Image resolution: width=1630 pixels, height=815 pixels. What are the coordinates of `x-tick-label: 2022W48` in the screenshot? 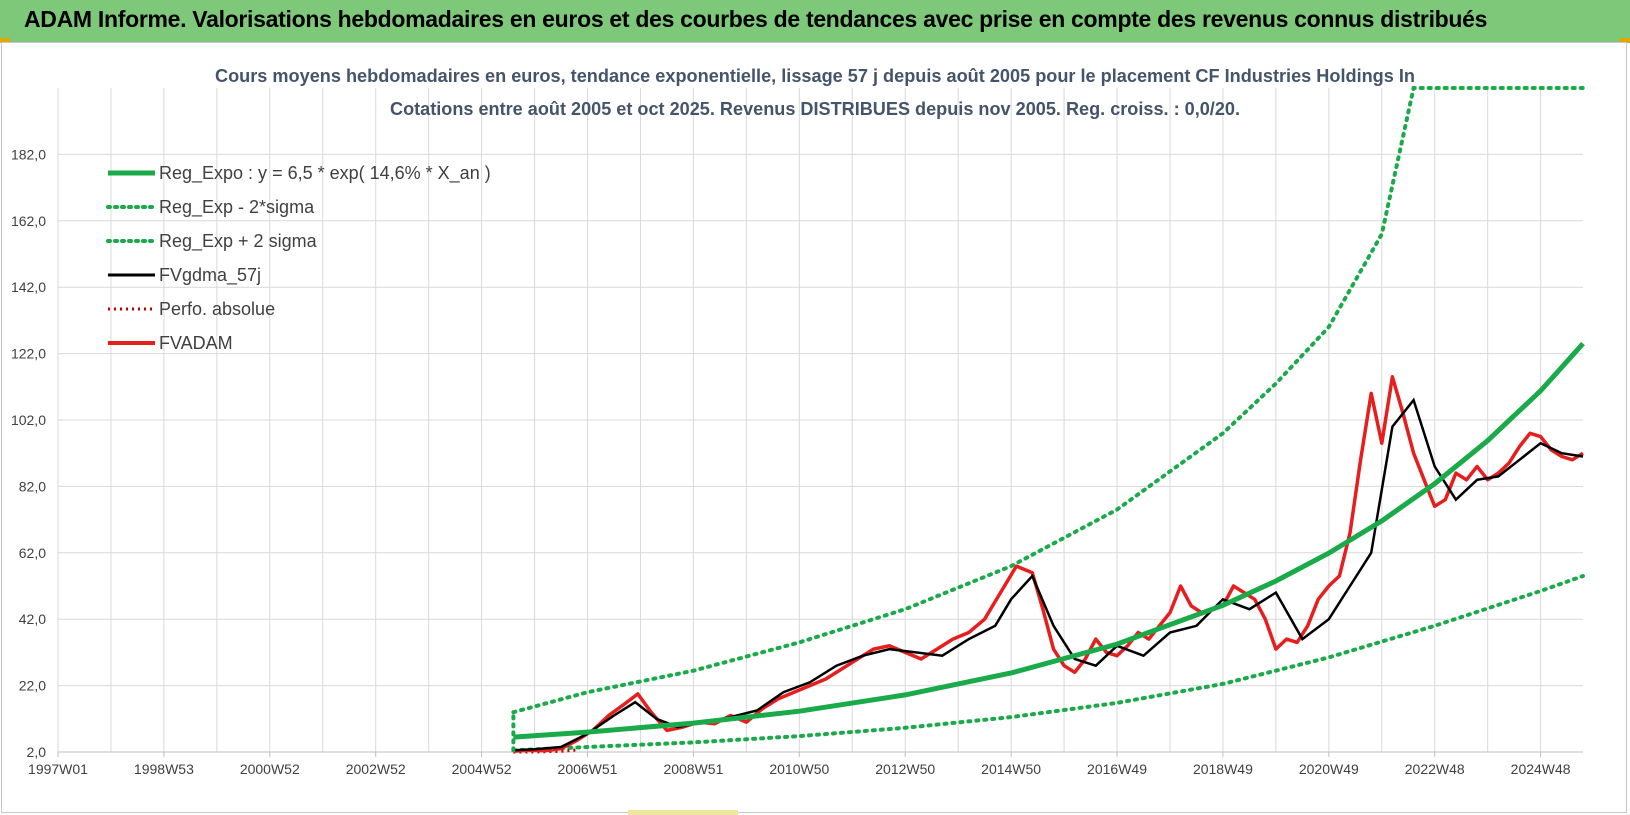 It's located at (1435, 769).